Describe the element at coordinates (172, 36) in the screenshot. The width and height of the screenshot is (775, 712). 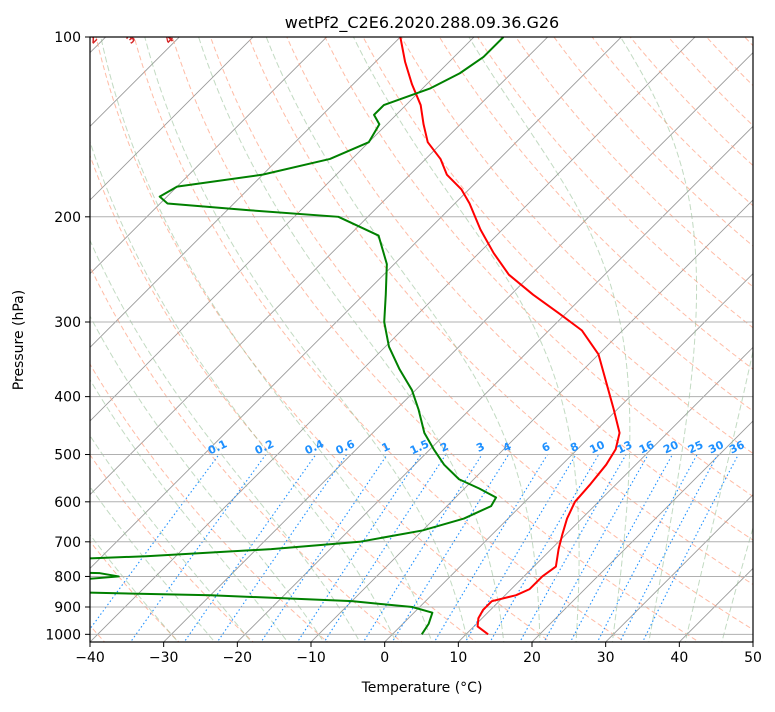
I see `dry-adiabat-label: 40` at that location.